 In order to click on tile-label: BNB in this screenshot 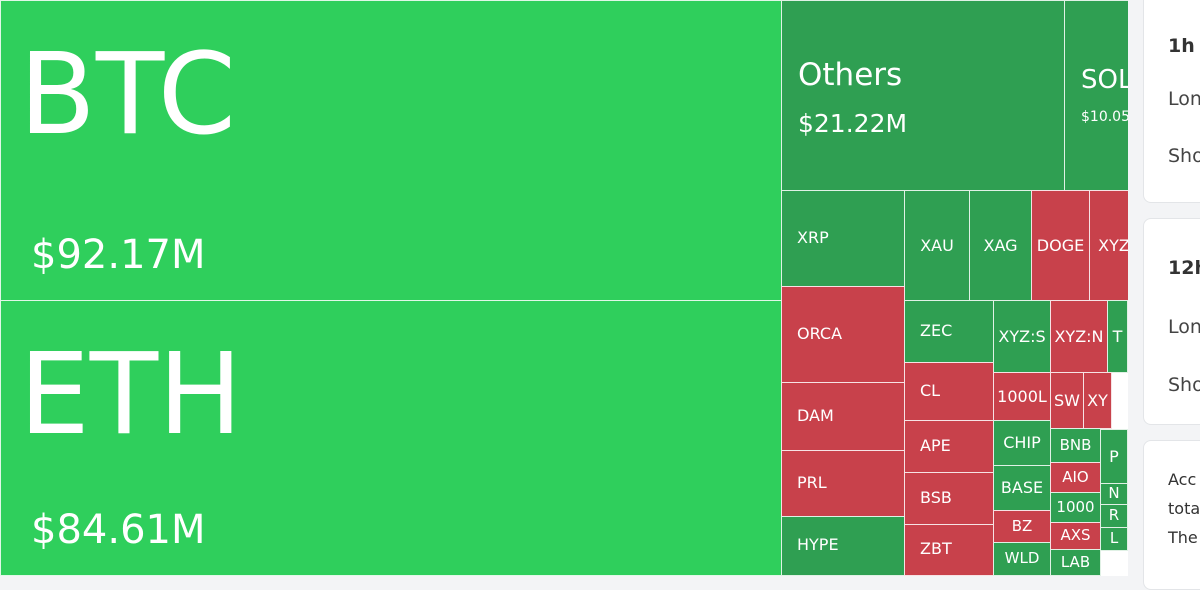, I will do `click(1075, 444)`.